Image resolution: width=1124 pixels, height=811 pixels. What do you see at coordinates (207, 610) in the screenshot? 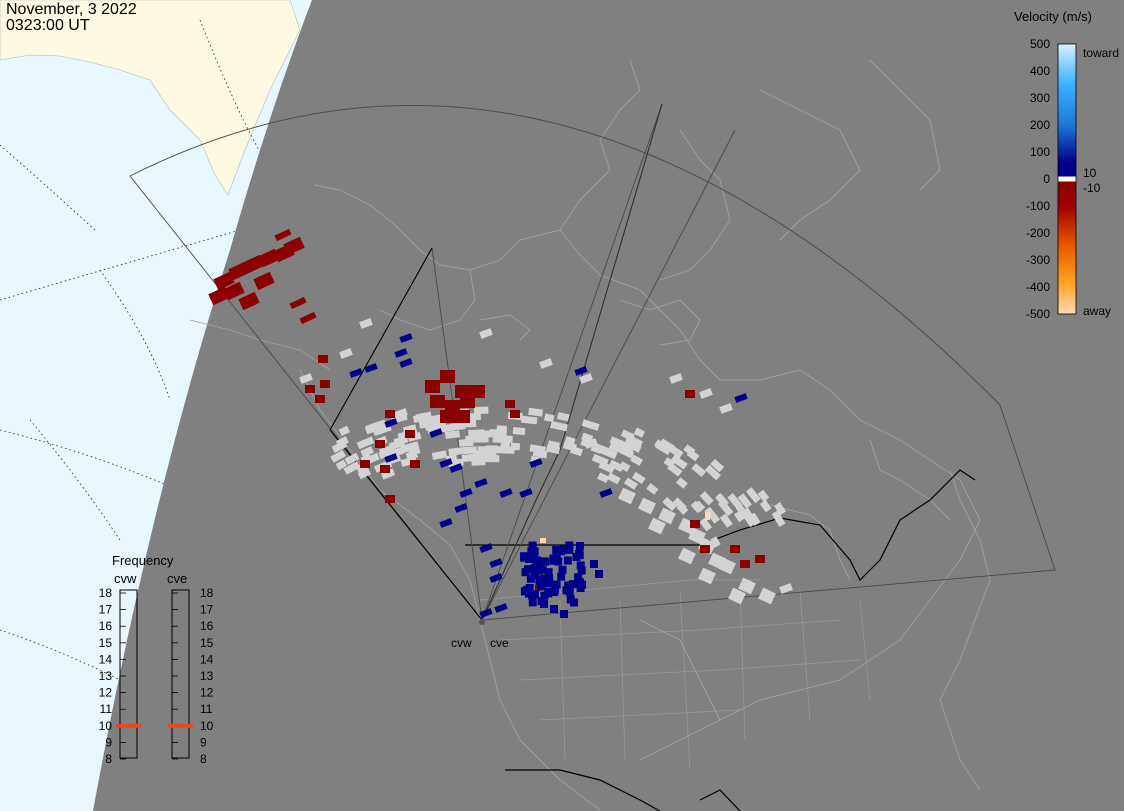
I see `frequency-scale-label: 17` at bounding box center [207, 610].